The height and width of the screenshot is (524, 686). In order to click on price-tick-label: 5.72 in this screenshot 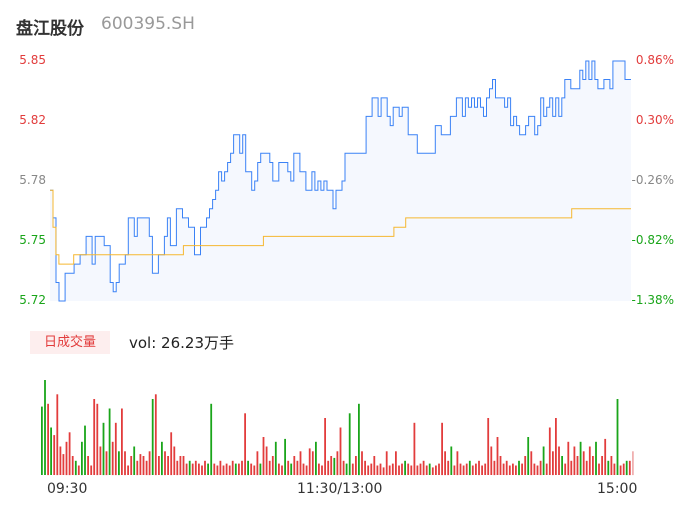, I will do `click(32, 300)`.